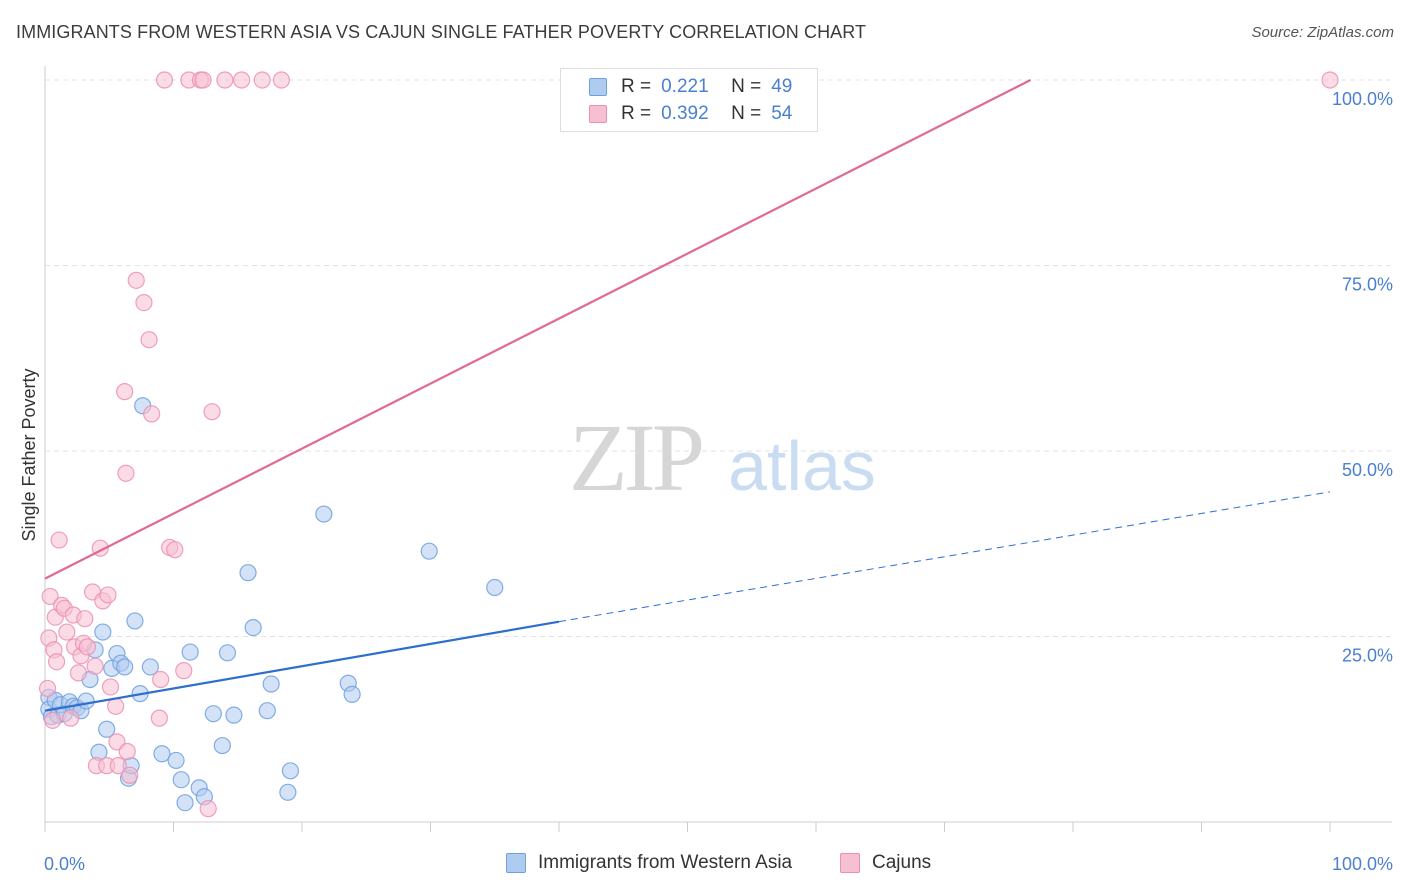  What do you see at coordinates (665, 862) in the screenshot?
I see `series-label-western-asia: Immigrants from Western Asia` at bounding box center [665, 862].